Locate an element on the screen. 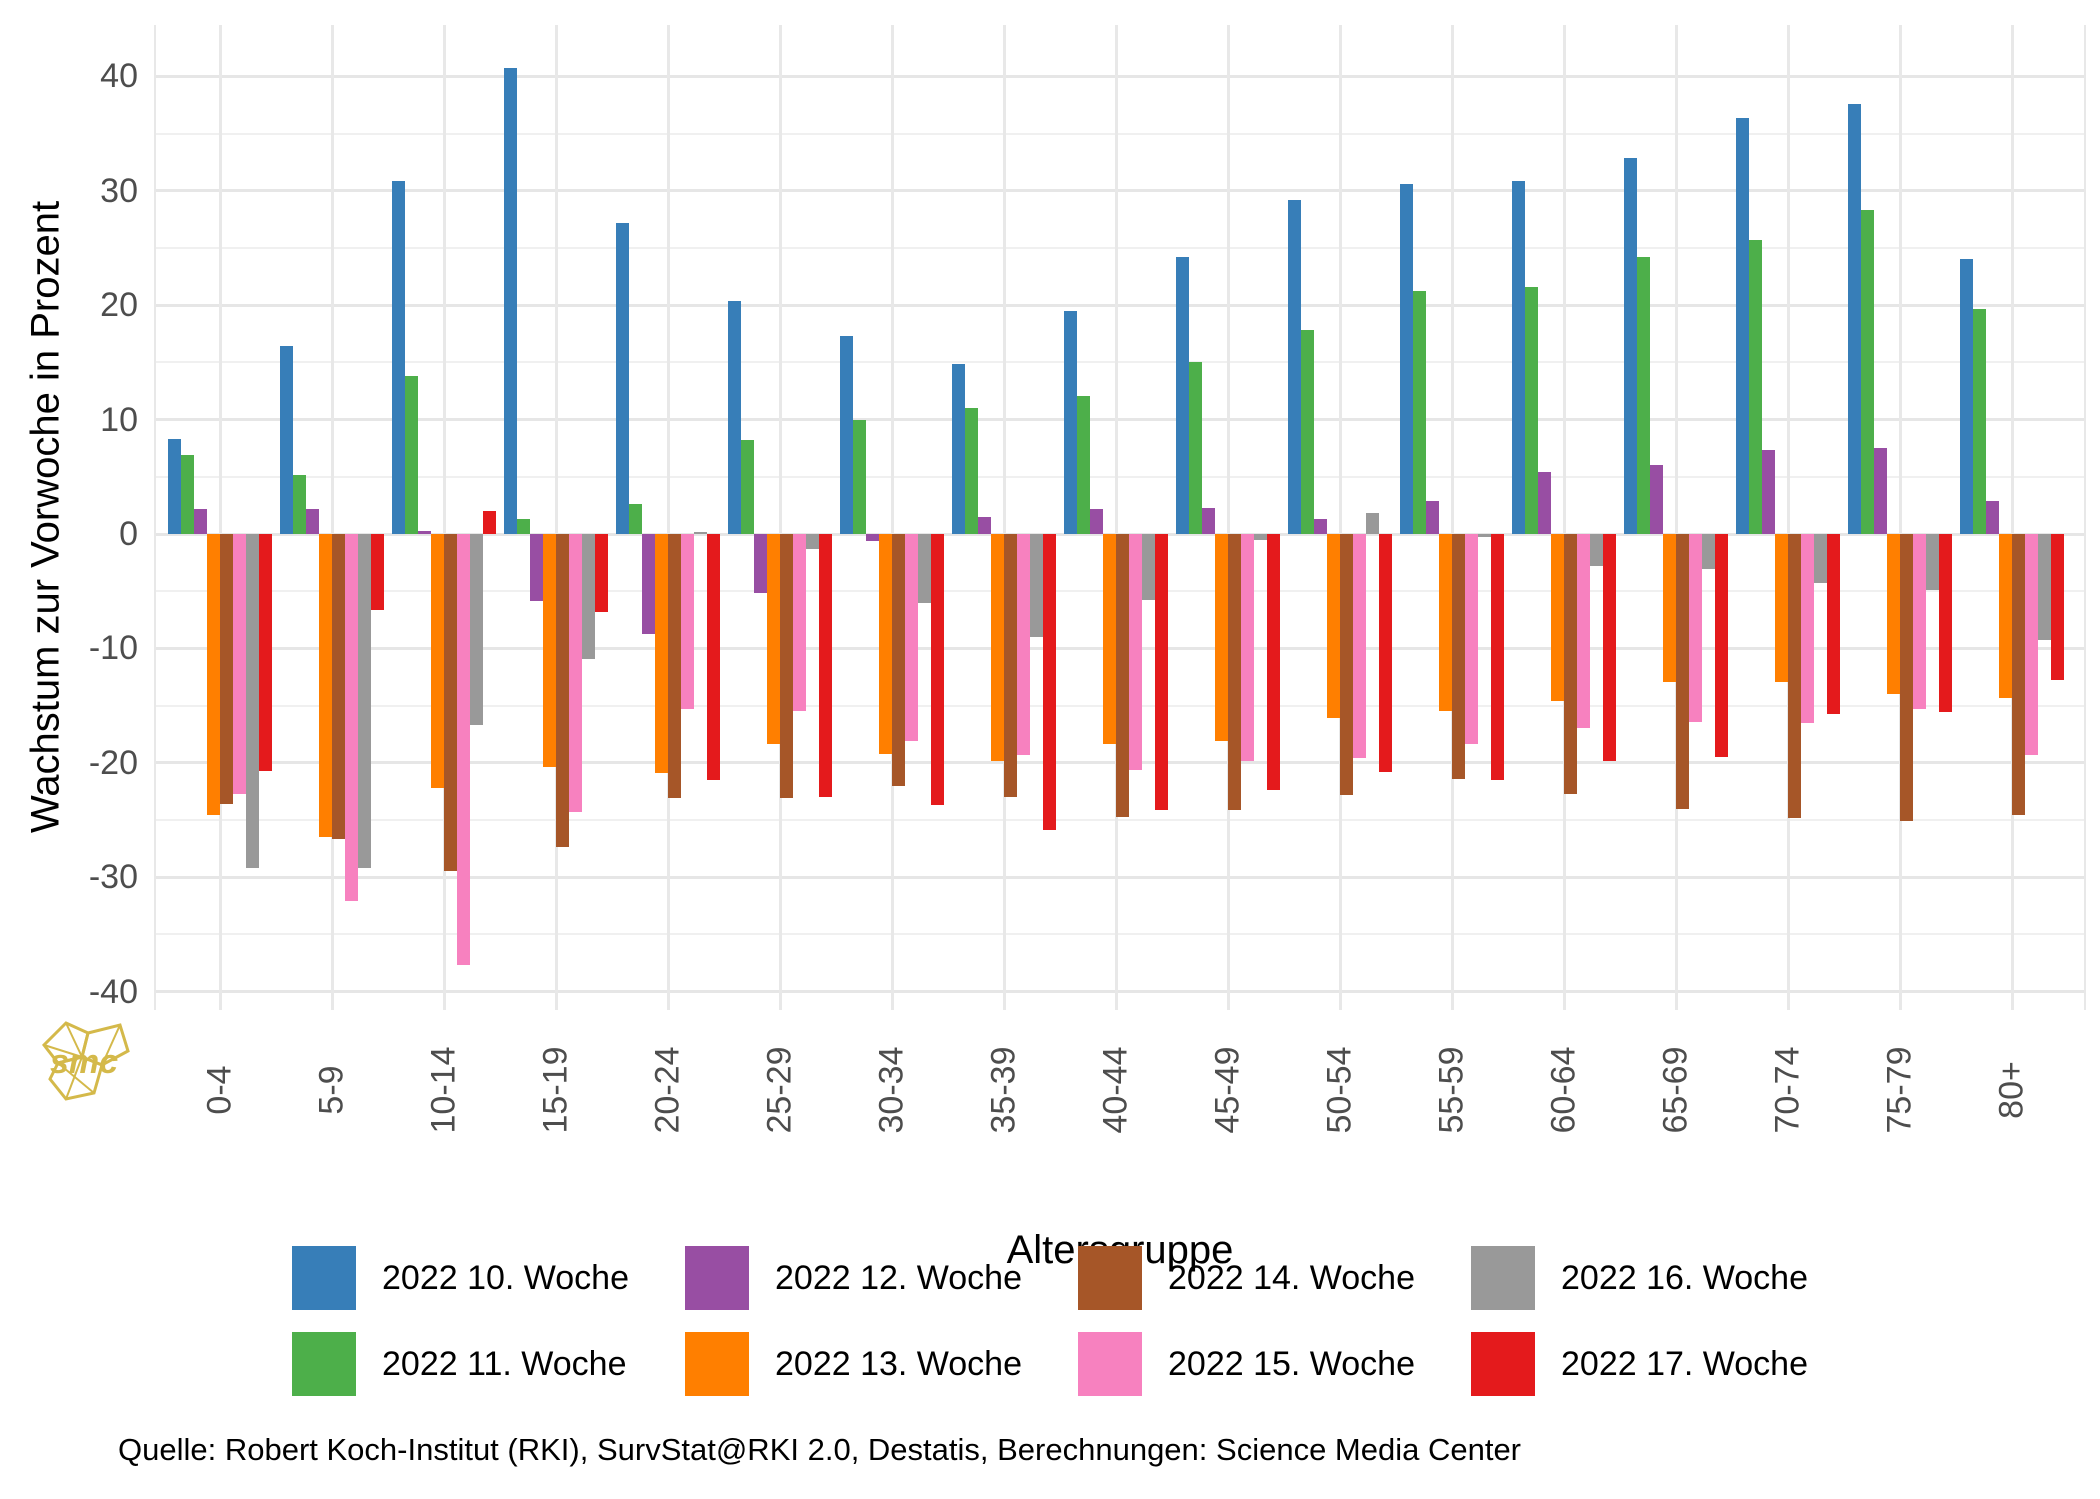 The width and height of the screenshot is (2100, 1499). smc-watermark-logo: smc is located at coordinates (84, 1060).